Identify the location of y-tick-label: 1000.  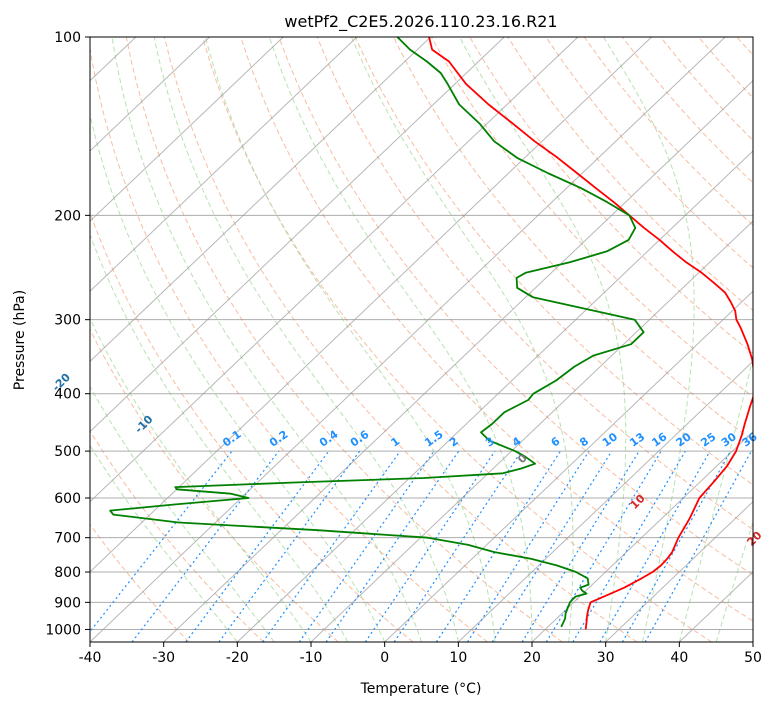
(63, 630).